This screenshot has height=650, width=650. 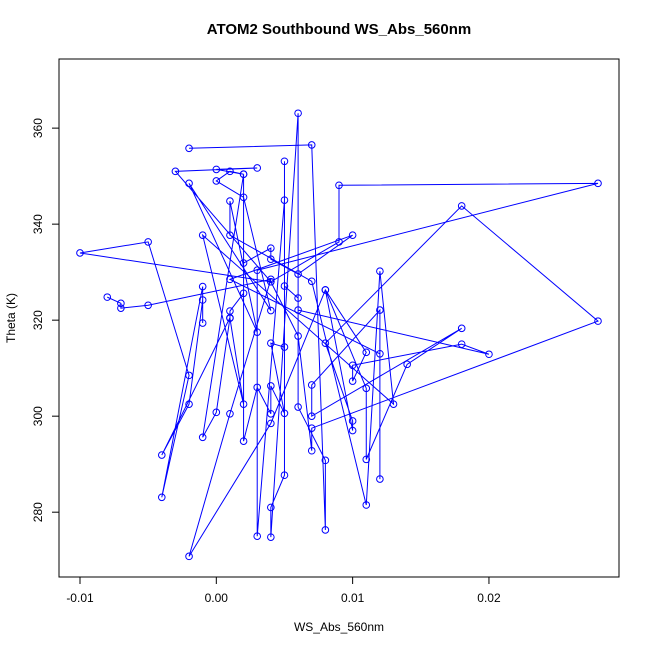 What do you see at coordinates (353, 598) in the screenshot?
I see `x-tick-label: 0.01` at bounding box center [353, 598].